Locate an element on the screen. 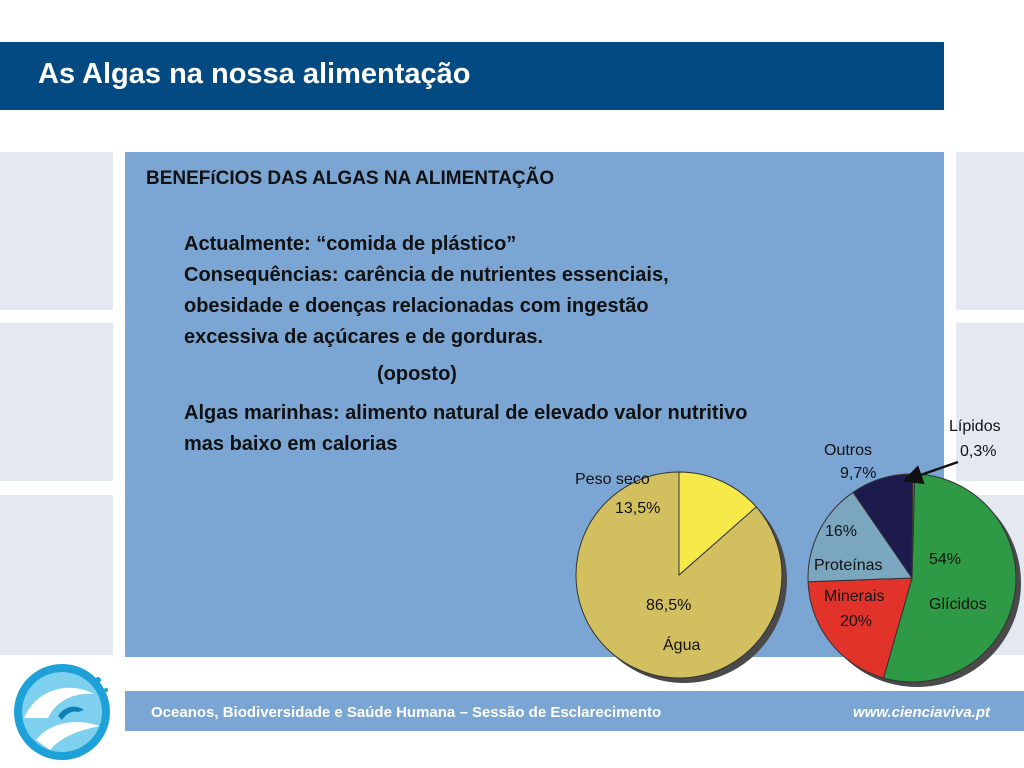 This screenshot has height=768, width=1024. label-proteinas: Proteínas is located at coordinates (848, 565).